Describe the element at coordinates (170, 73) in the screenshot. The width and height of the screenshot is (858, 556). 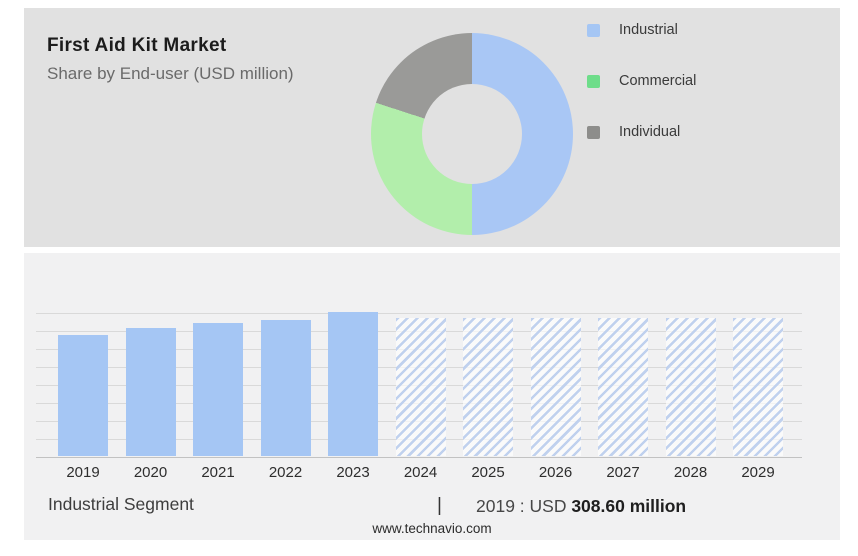
I see `page-subtitle: Share by End-user (USD million)` at that location.